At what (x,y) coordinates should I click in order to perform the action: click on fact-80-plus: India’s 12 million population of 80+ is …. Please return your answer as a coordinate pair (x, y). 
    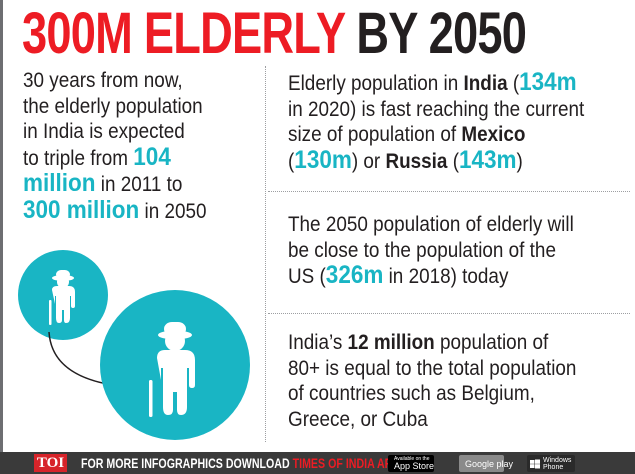
    Looking at the image, I should click on (459, 381).